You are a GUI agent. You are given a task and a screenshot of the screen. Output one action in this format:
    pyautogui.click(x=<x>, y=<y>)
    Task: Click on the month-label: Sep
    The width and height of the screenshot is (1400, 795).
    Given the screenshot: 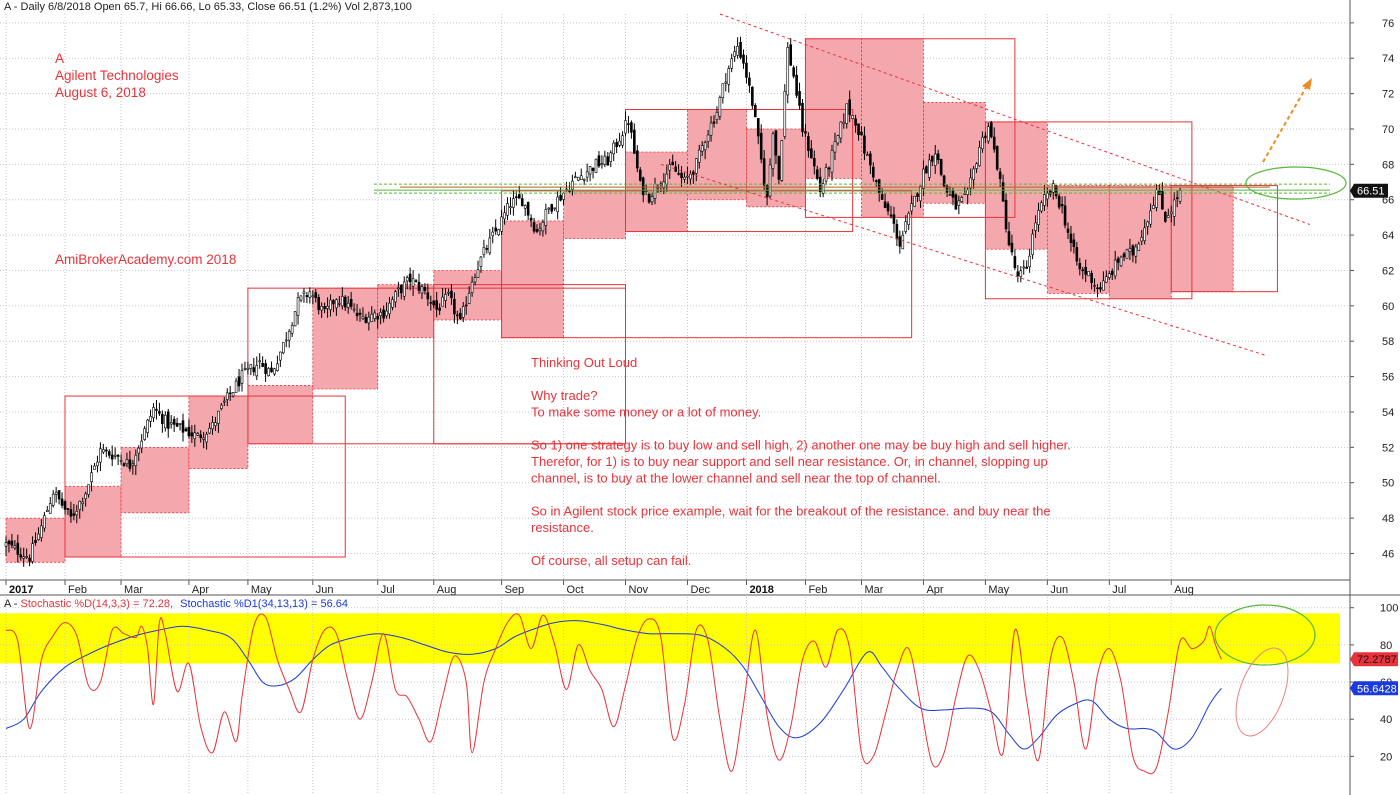 What is the action you would take?
    pyautogui.click(x=515, y=590)
    